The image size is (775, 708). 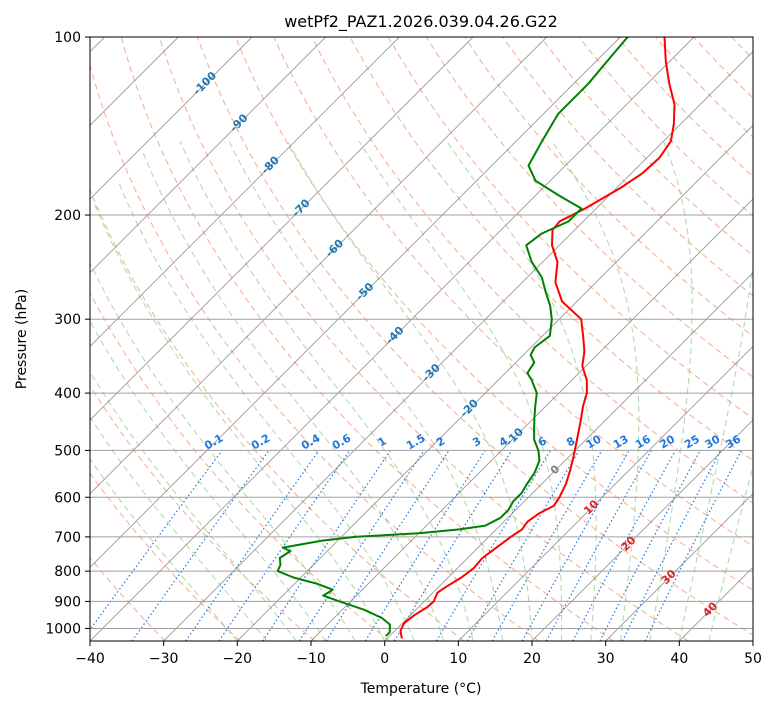 I want to click on x-tick-label: −10, so click(x=311, y=659).